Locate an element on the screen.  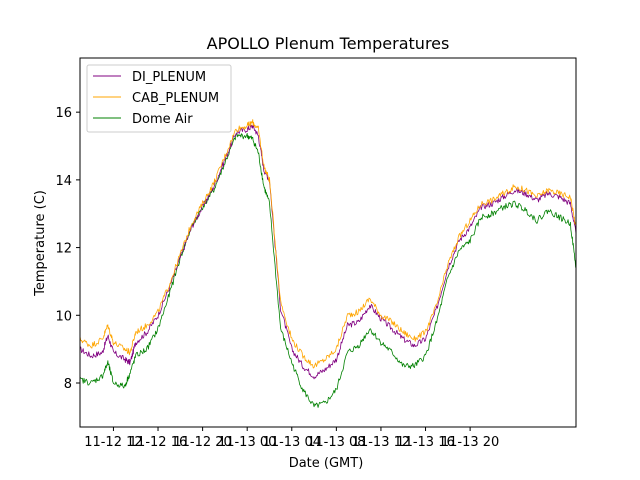
legend-label-dome-air: Dome Air is located at coordinates (162, 119).